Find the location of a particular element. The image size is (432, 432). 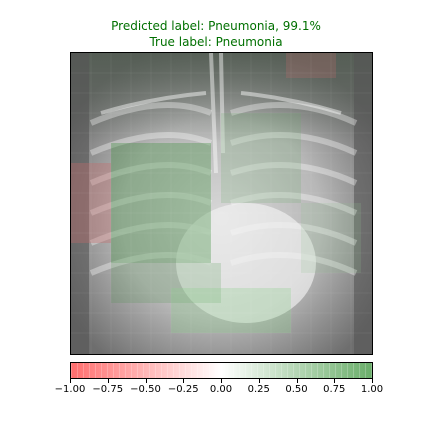

colorbar-tick-label: −1.00 is located at coordinates (70, 389).